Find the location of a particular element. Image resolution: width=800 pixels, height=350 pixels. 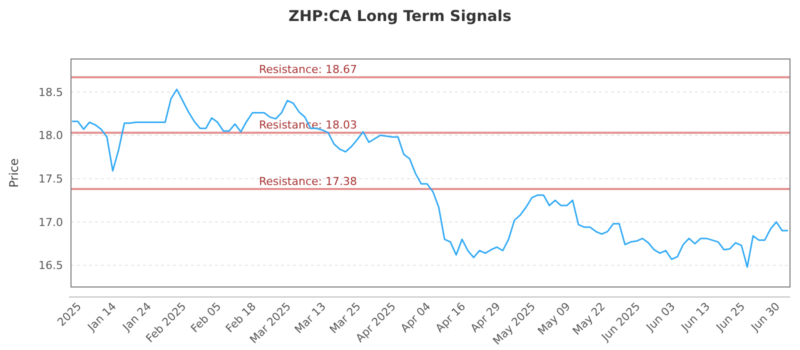

y-tick-label: 18.5 is located at coordinates (50, 92).